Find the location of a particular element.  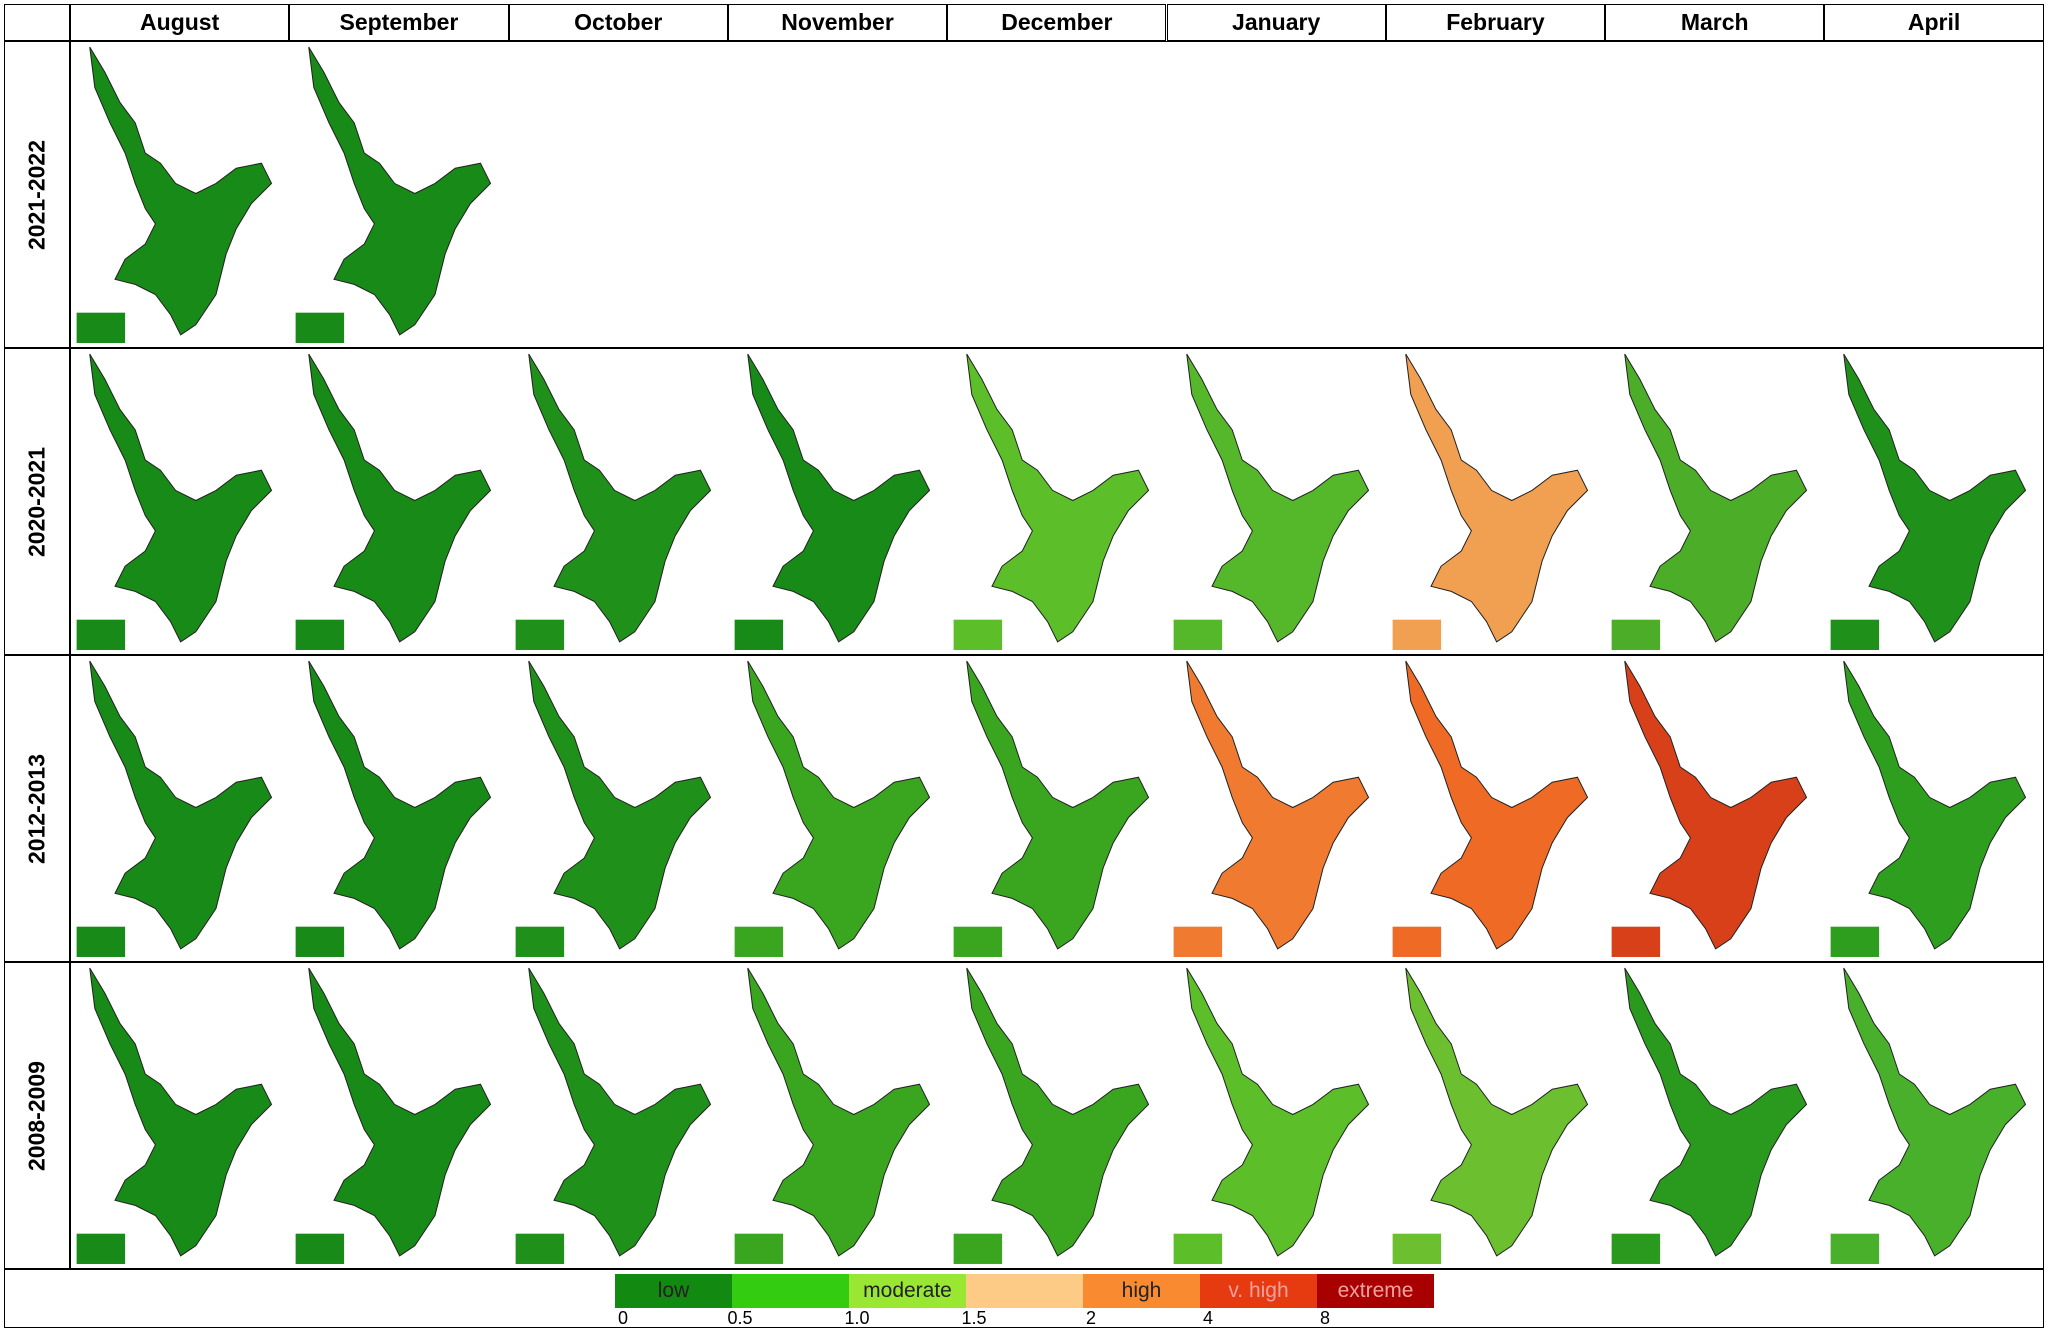

corner-cell is located at coordinates (37, 22).